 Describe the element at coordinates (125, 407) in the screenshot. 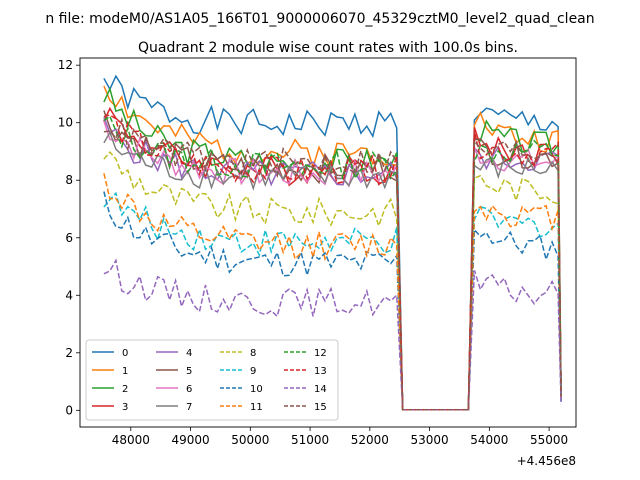

I see `legend-label: 3` at that location.